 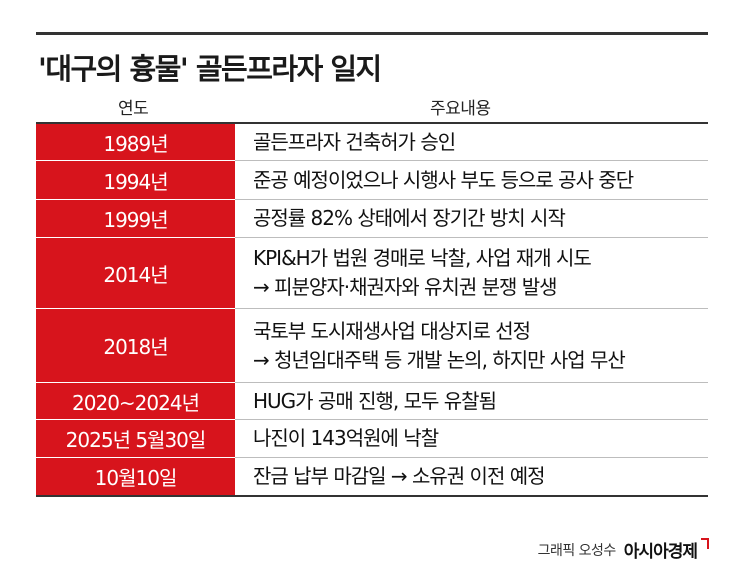 I want to click on brand-mark-icon, so click(x=705, y=543).